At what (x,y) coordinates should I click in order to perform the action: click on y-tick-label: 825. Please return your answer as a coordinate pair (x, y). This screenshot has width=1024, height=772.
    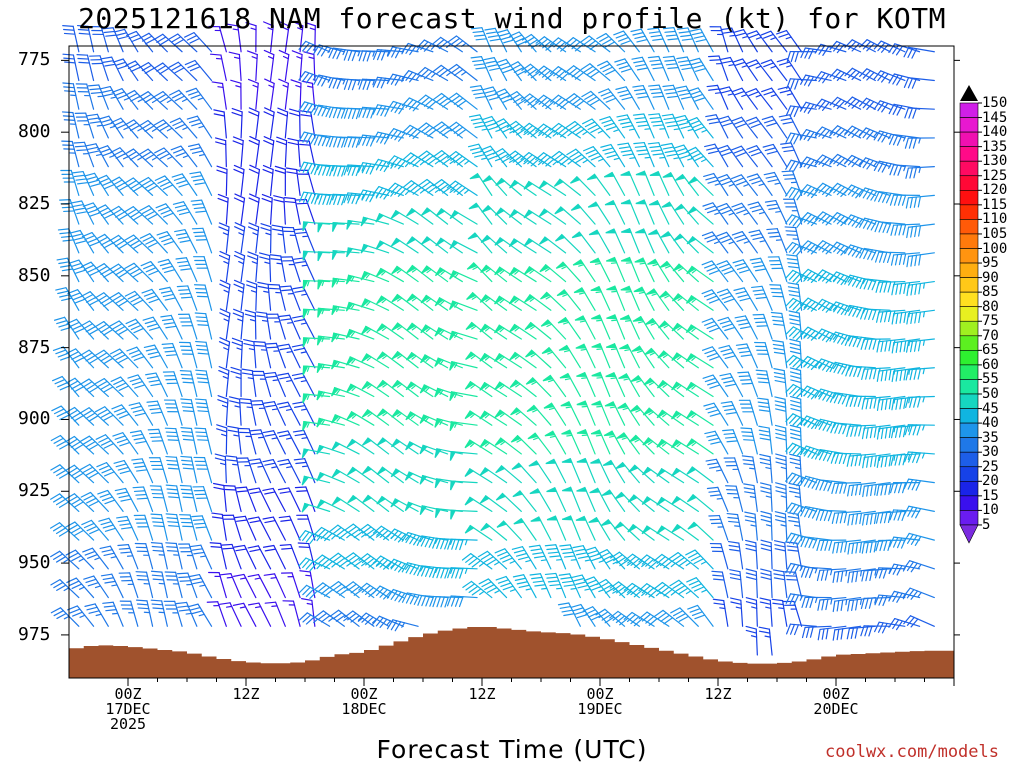
    Looking at the image, I should click on (34, 204).